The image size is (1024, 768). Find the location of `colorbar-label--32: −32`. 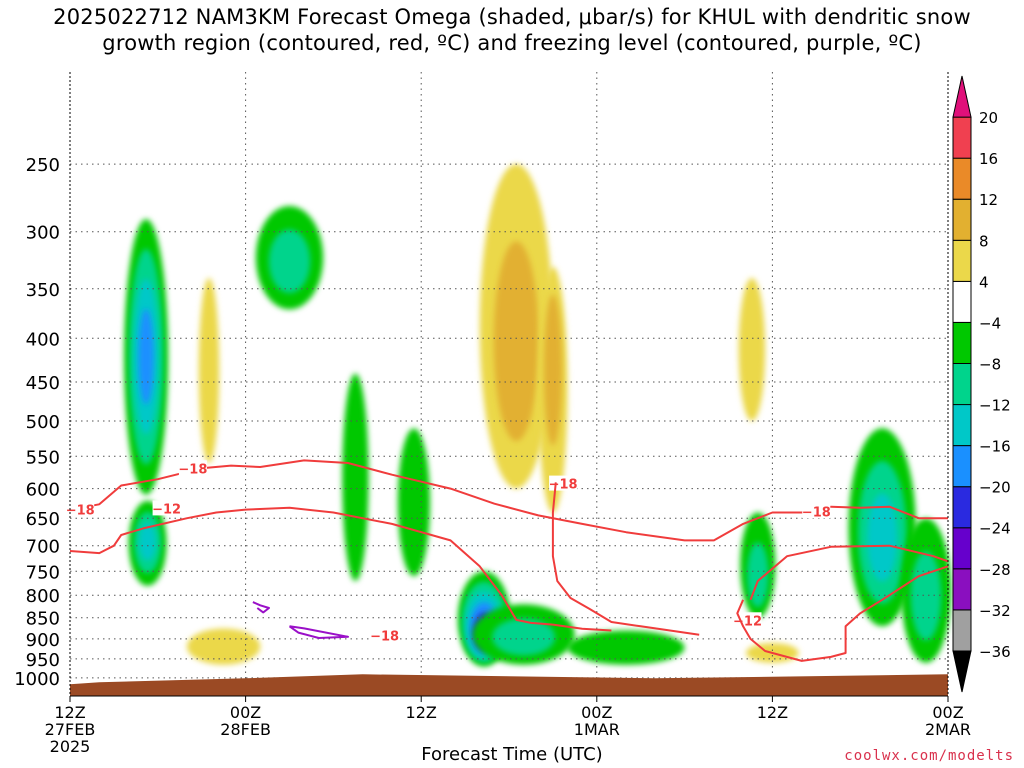

colorbar-label--32: −32 is located at coordinates (995, 611).